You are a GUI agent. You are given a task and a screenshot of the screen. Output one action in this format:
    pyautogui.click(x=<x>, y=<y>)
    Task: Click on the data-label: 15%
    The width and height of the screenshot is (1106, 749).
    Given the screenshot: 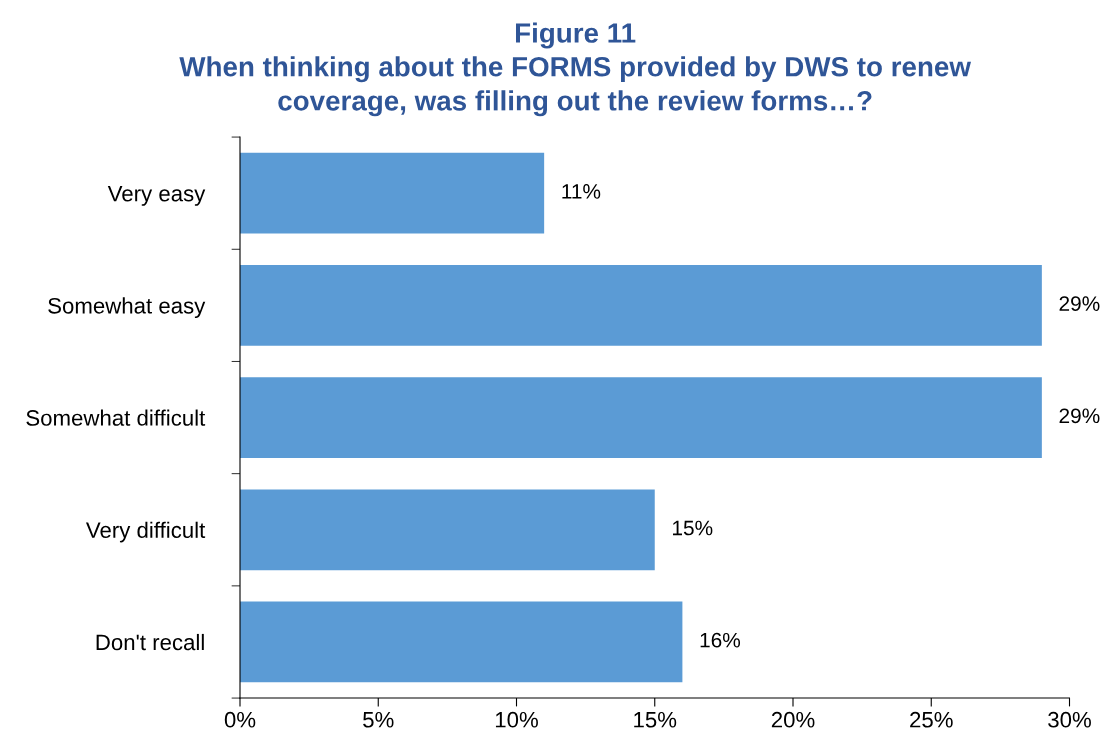 What is the action you would take?
    pyautogui.click(x=693, y=528)
    